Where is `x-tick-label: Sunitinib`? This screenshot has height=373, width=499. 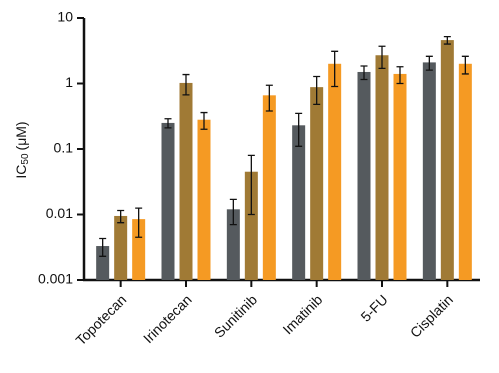
x-tick-label: Sunitinib is located at coordinates (235, 315).